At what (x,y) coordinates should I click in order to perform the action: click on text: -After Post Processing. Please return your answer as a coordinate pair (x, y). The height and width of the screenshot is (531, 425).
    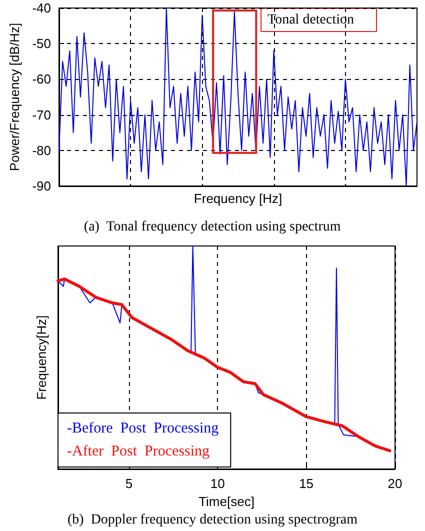
    Looking at the image, I should click on (138, 452).